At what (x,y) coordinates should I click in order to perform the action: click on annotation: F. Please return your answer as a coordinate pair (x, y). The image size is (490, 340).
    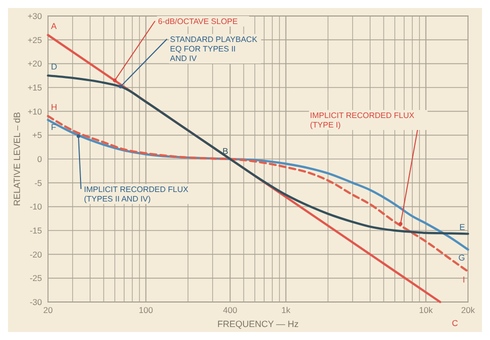
    Looking at the image, I should click on (53, 127).